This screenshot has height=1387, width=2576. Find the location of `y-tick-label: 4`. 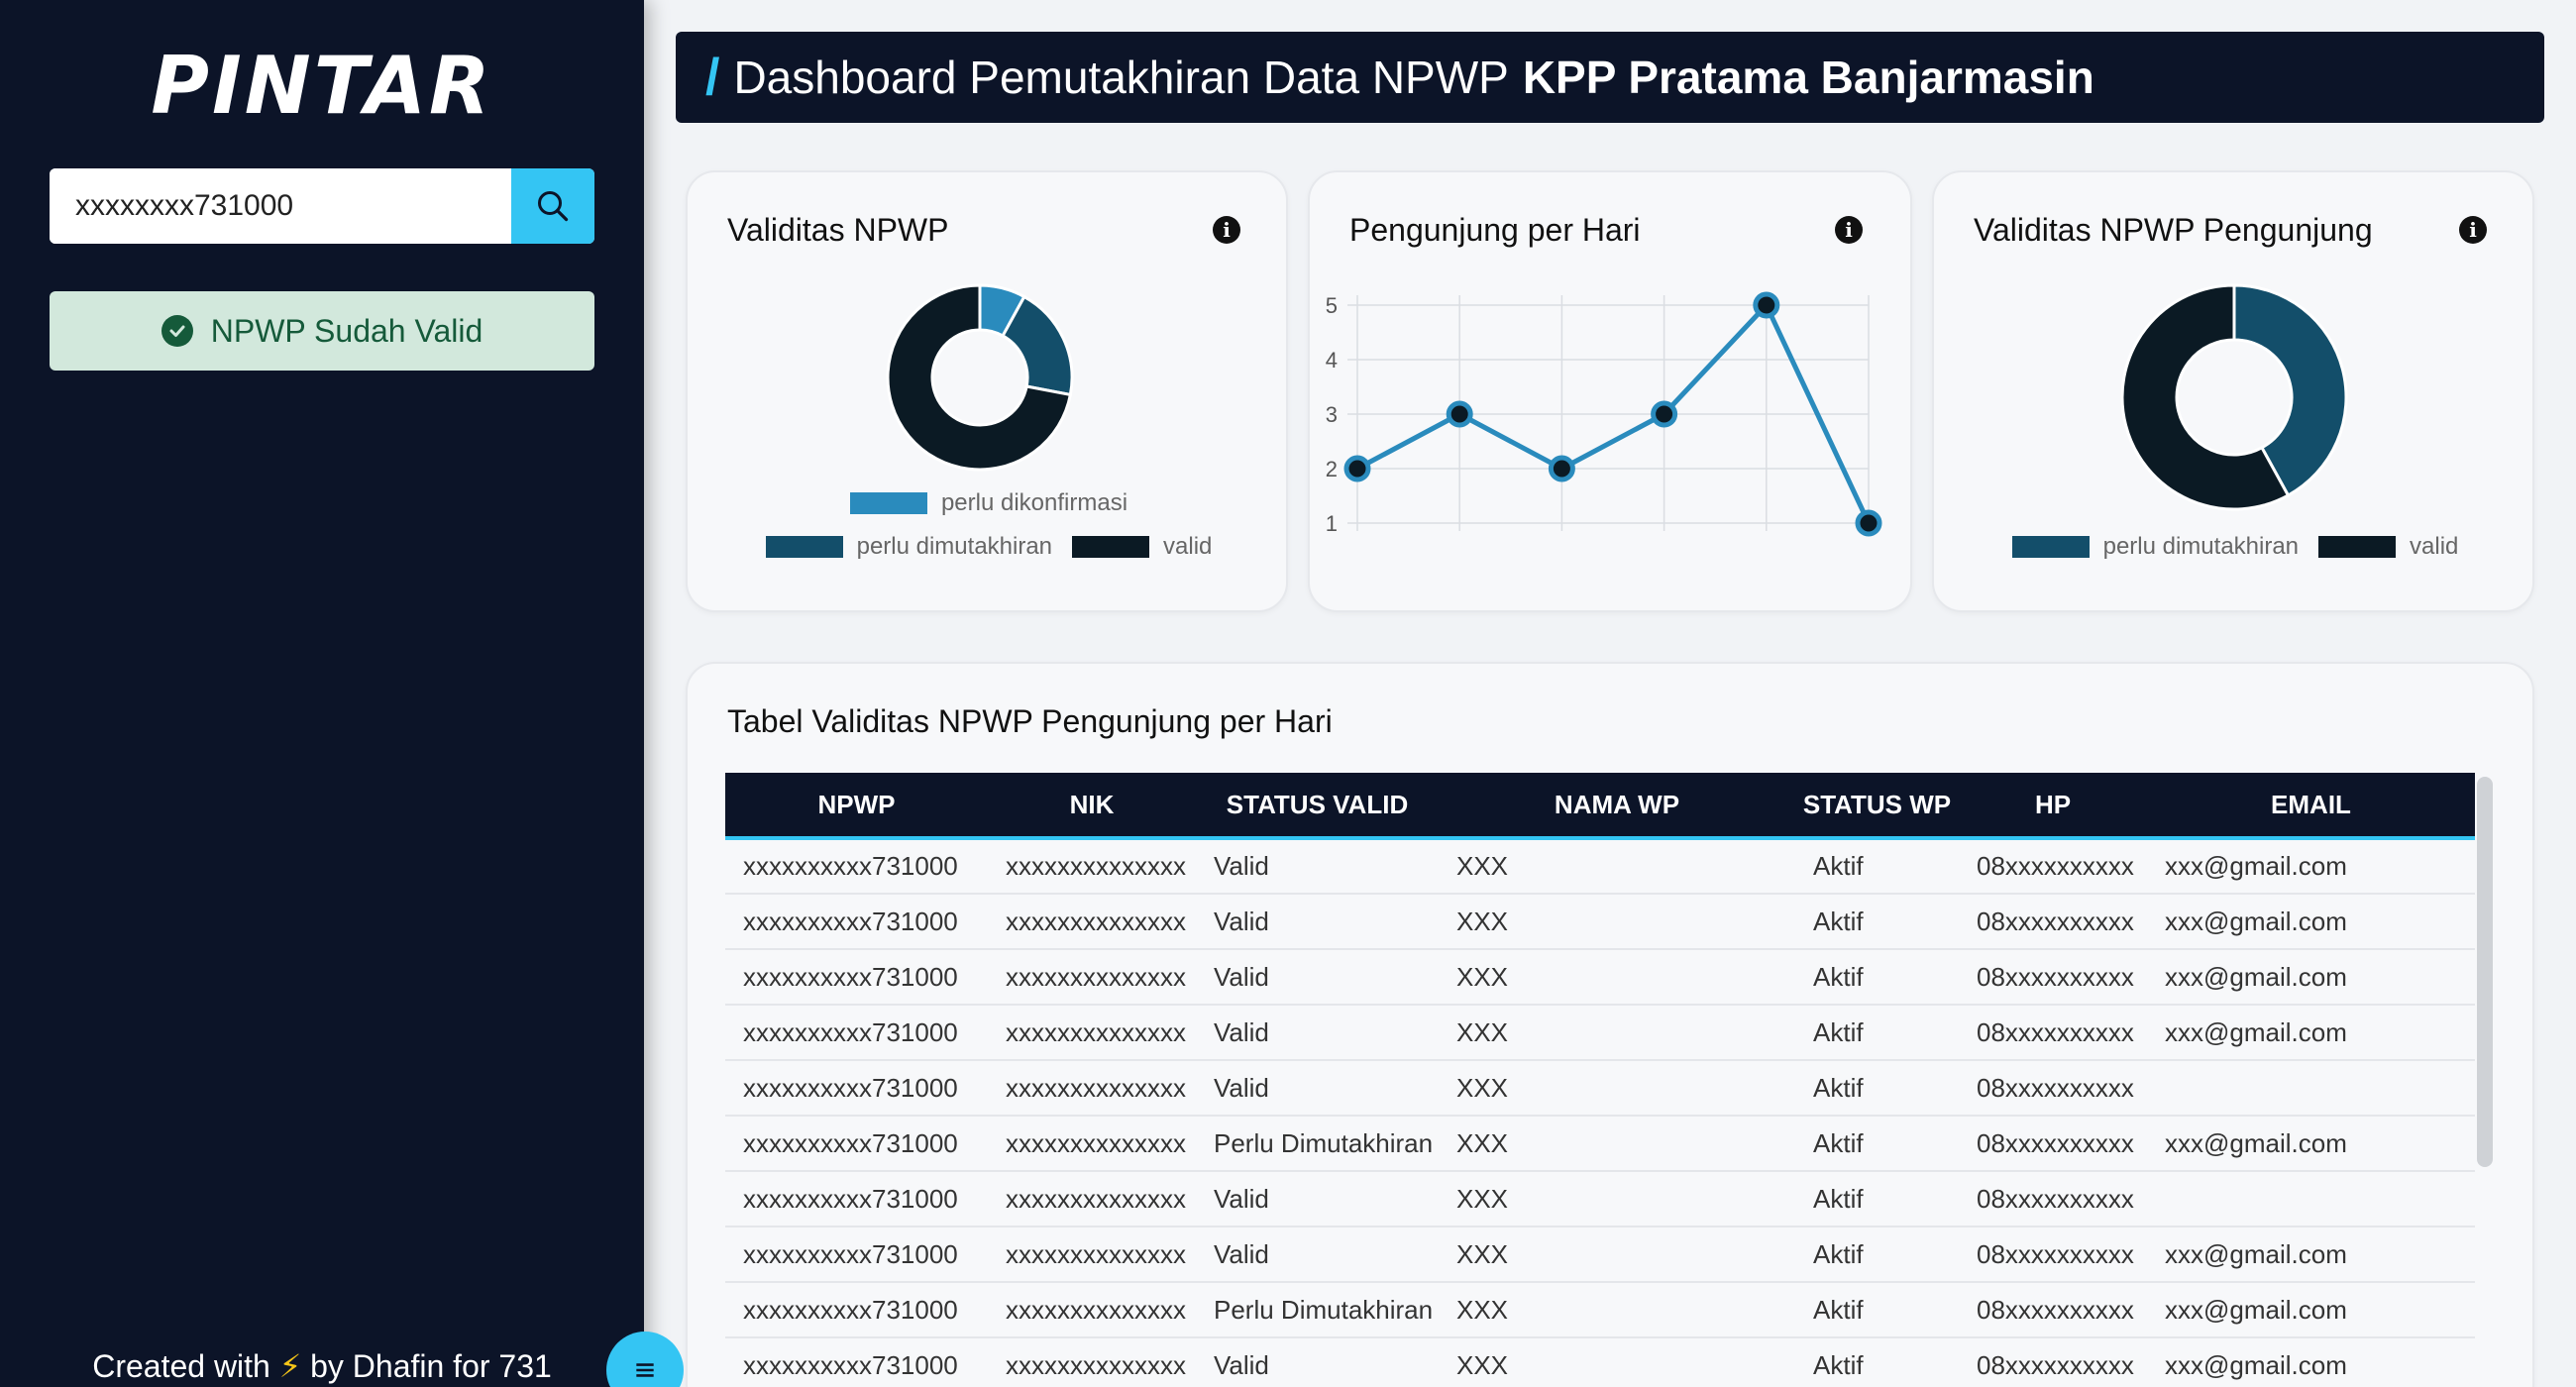

y-tick-label: 4 is located at coordinates (1332, 360).